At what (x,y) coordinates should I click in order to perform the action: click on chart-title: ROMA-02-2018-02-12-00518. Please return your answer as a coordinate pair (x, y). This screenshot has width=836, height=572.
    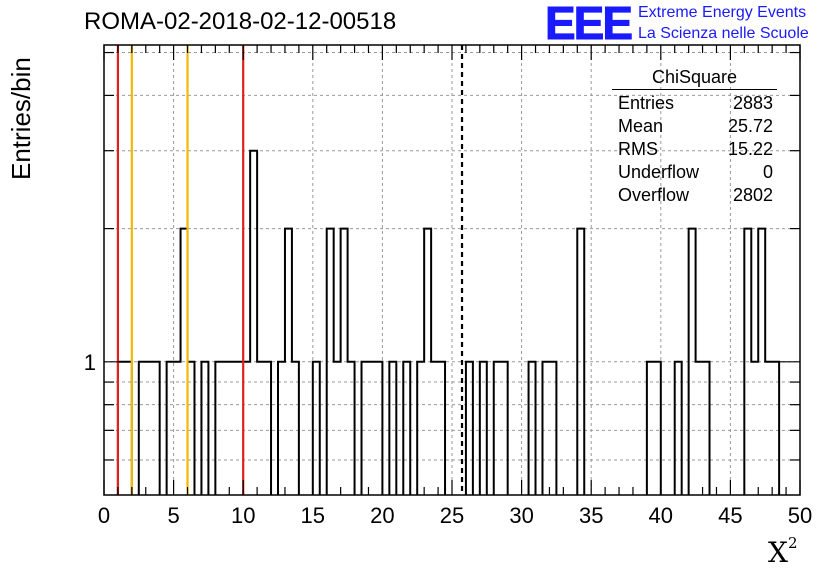
    Looking at the image, I should click on (240, 21).